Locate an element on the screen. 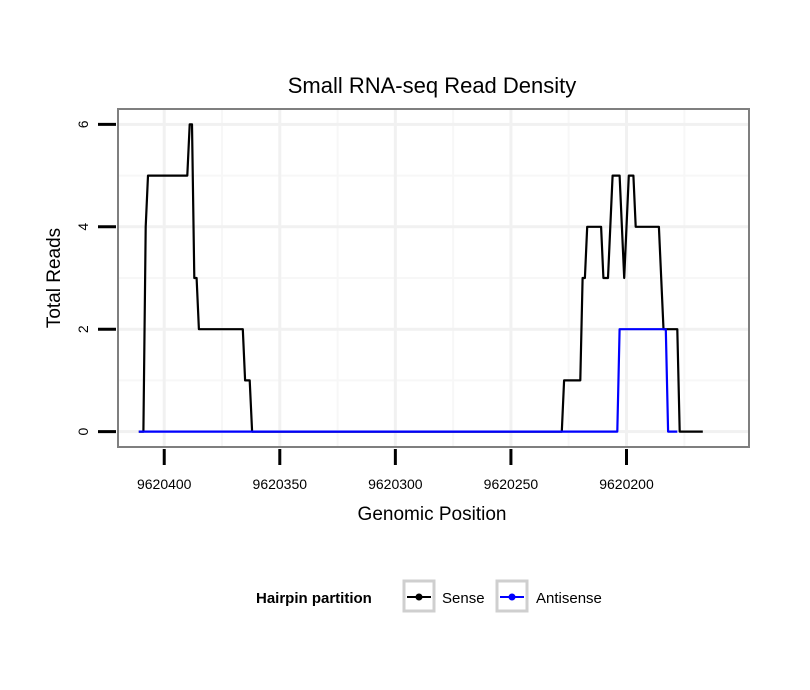  x-tick-label-3: 9620250 is located at coordinates (511, 484).